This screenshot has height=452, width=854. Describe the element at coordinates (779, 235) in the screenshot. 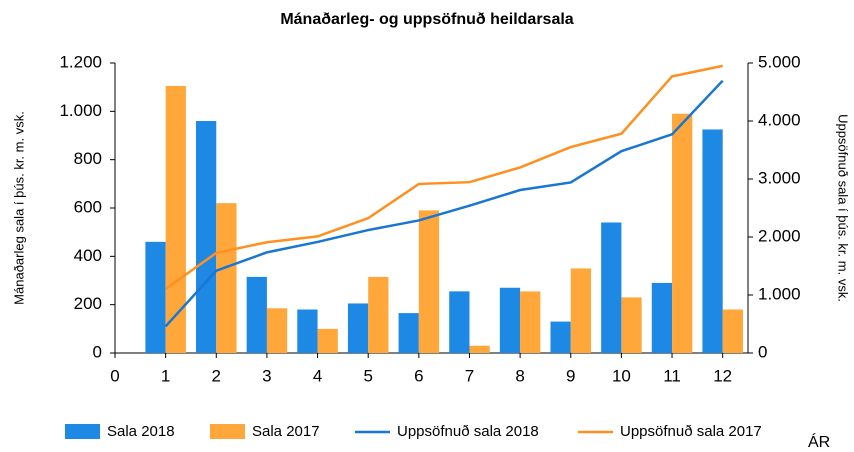

I see `y2-tick-label: 2.000` at that location.